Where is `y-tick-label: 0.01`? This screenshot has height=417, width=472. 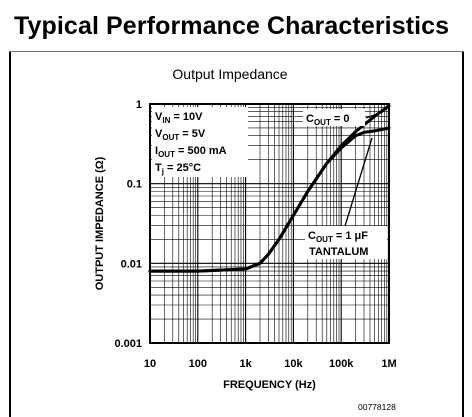 y-tick-label: 0.01 is located at coordinates (131, 264).